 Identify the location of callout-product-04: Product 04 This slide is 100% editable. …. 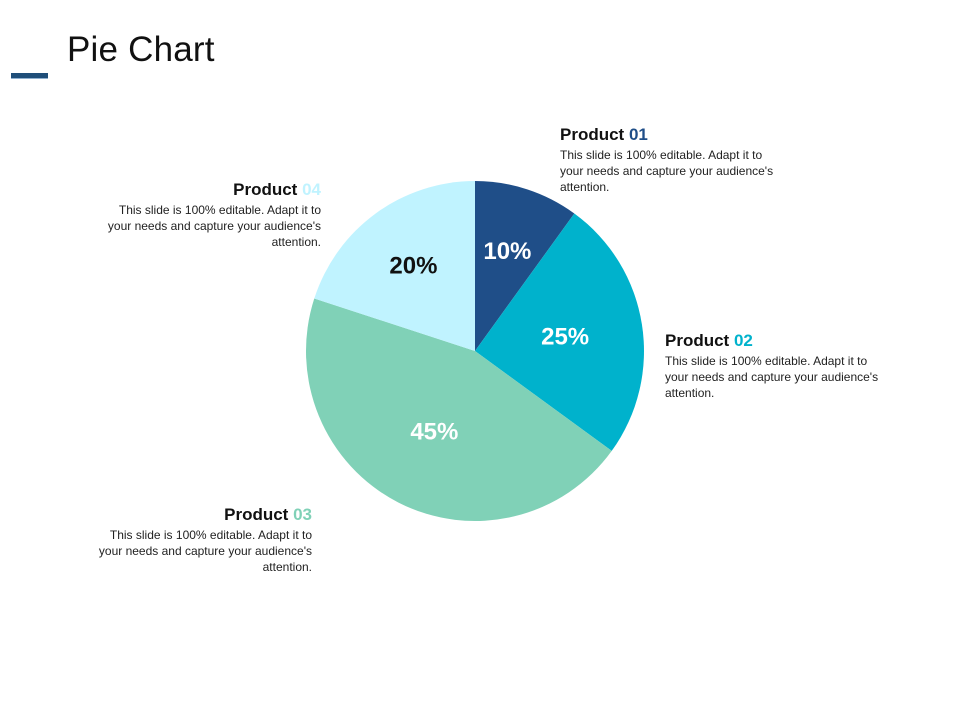
(213, 215).